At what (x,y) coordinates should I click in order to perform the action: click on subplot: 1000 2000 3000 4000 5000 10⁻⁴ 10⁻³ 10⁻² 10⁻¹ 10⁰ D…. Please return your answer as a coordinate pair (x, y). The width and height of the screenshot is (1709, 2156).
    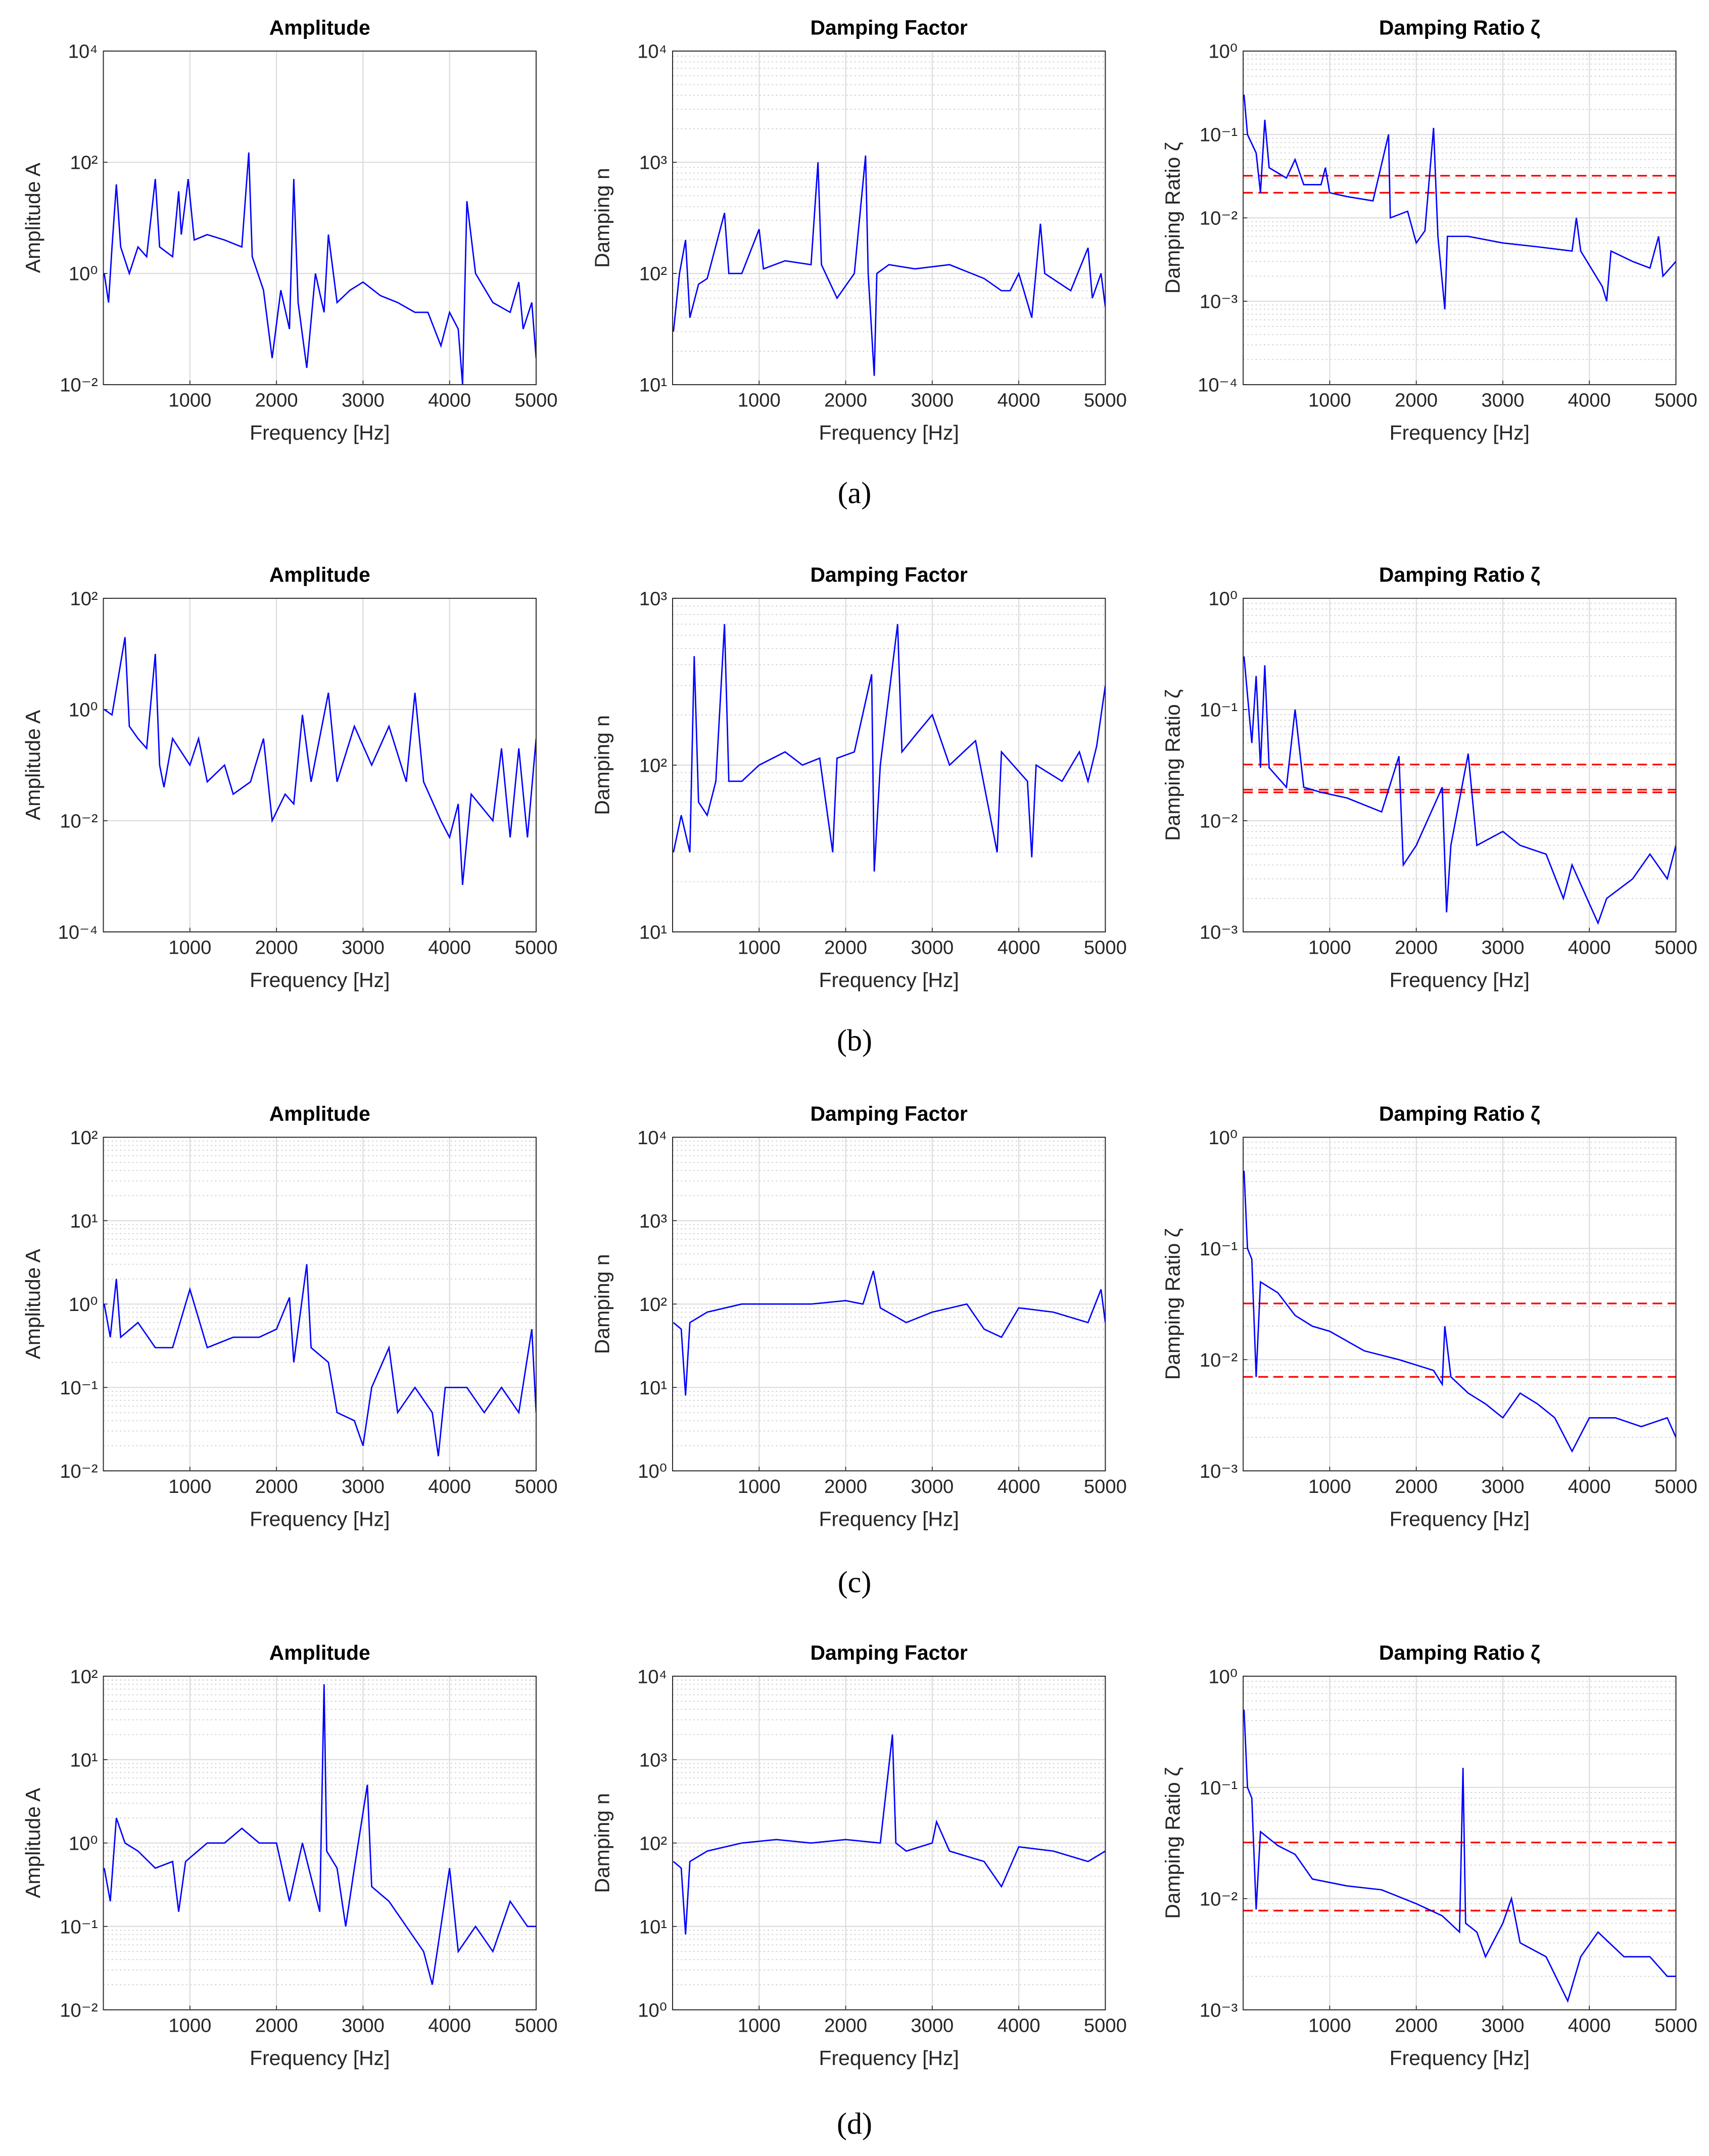
    Looking at the image, I should click on (1429, 230).